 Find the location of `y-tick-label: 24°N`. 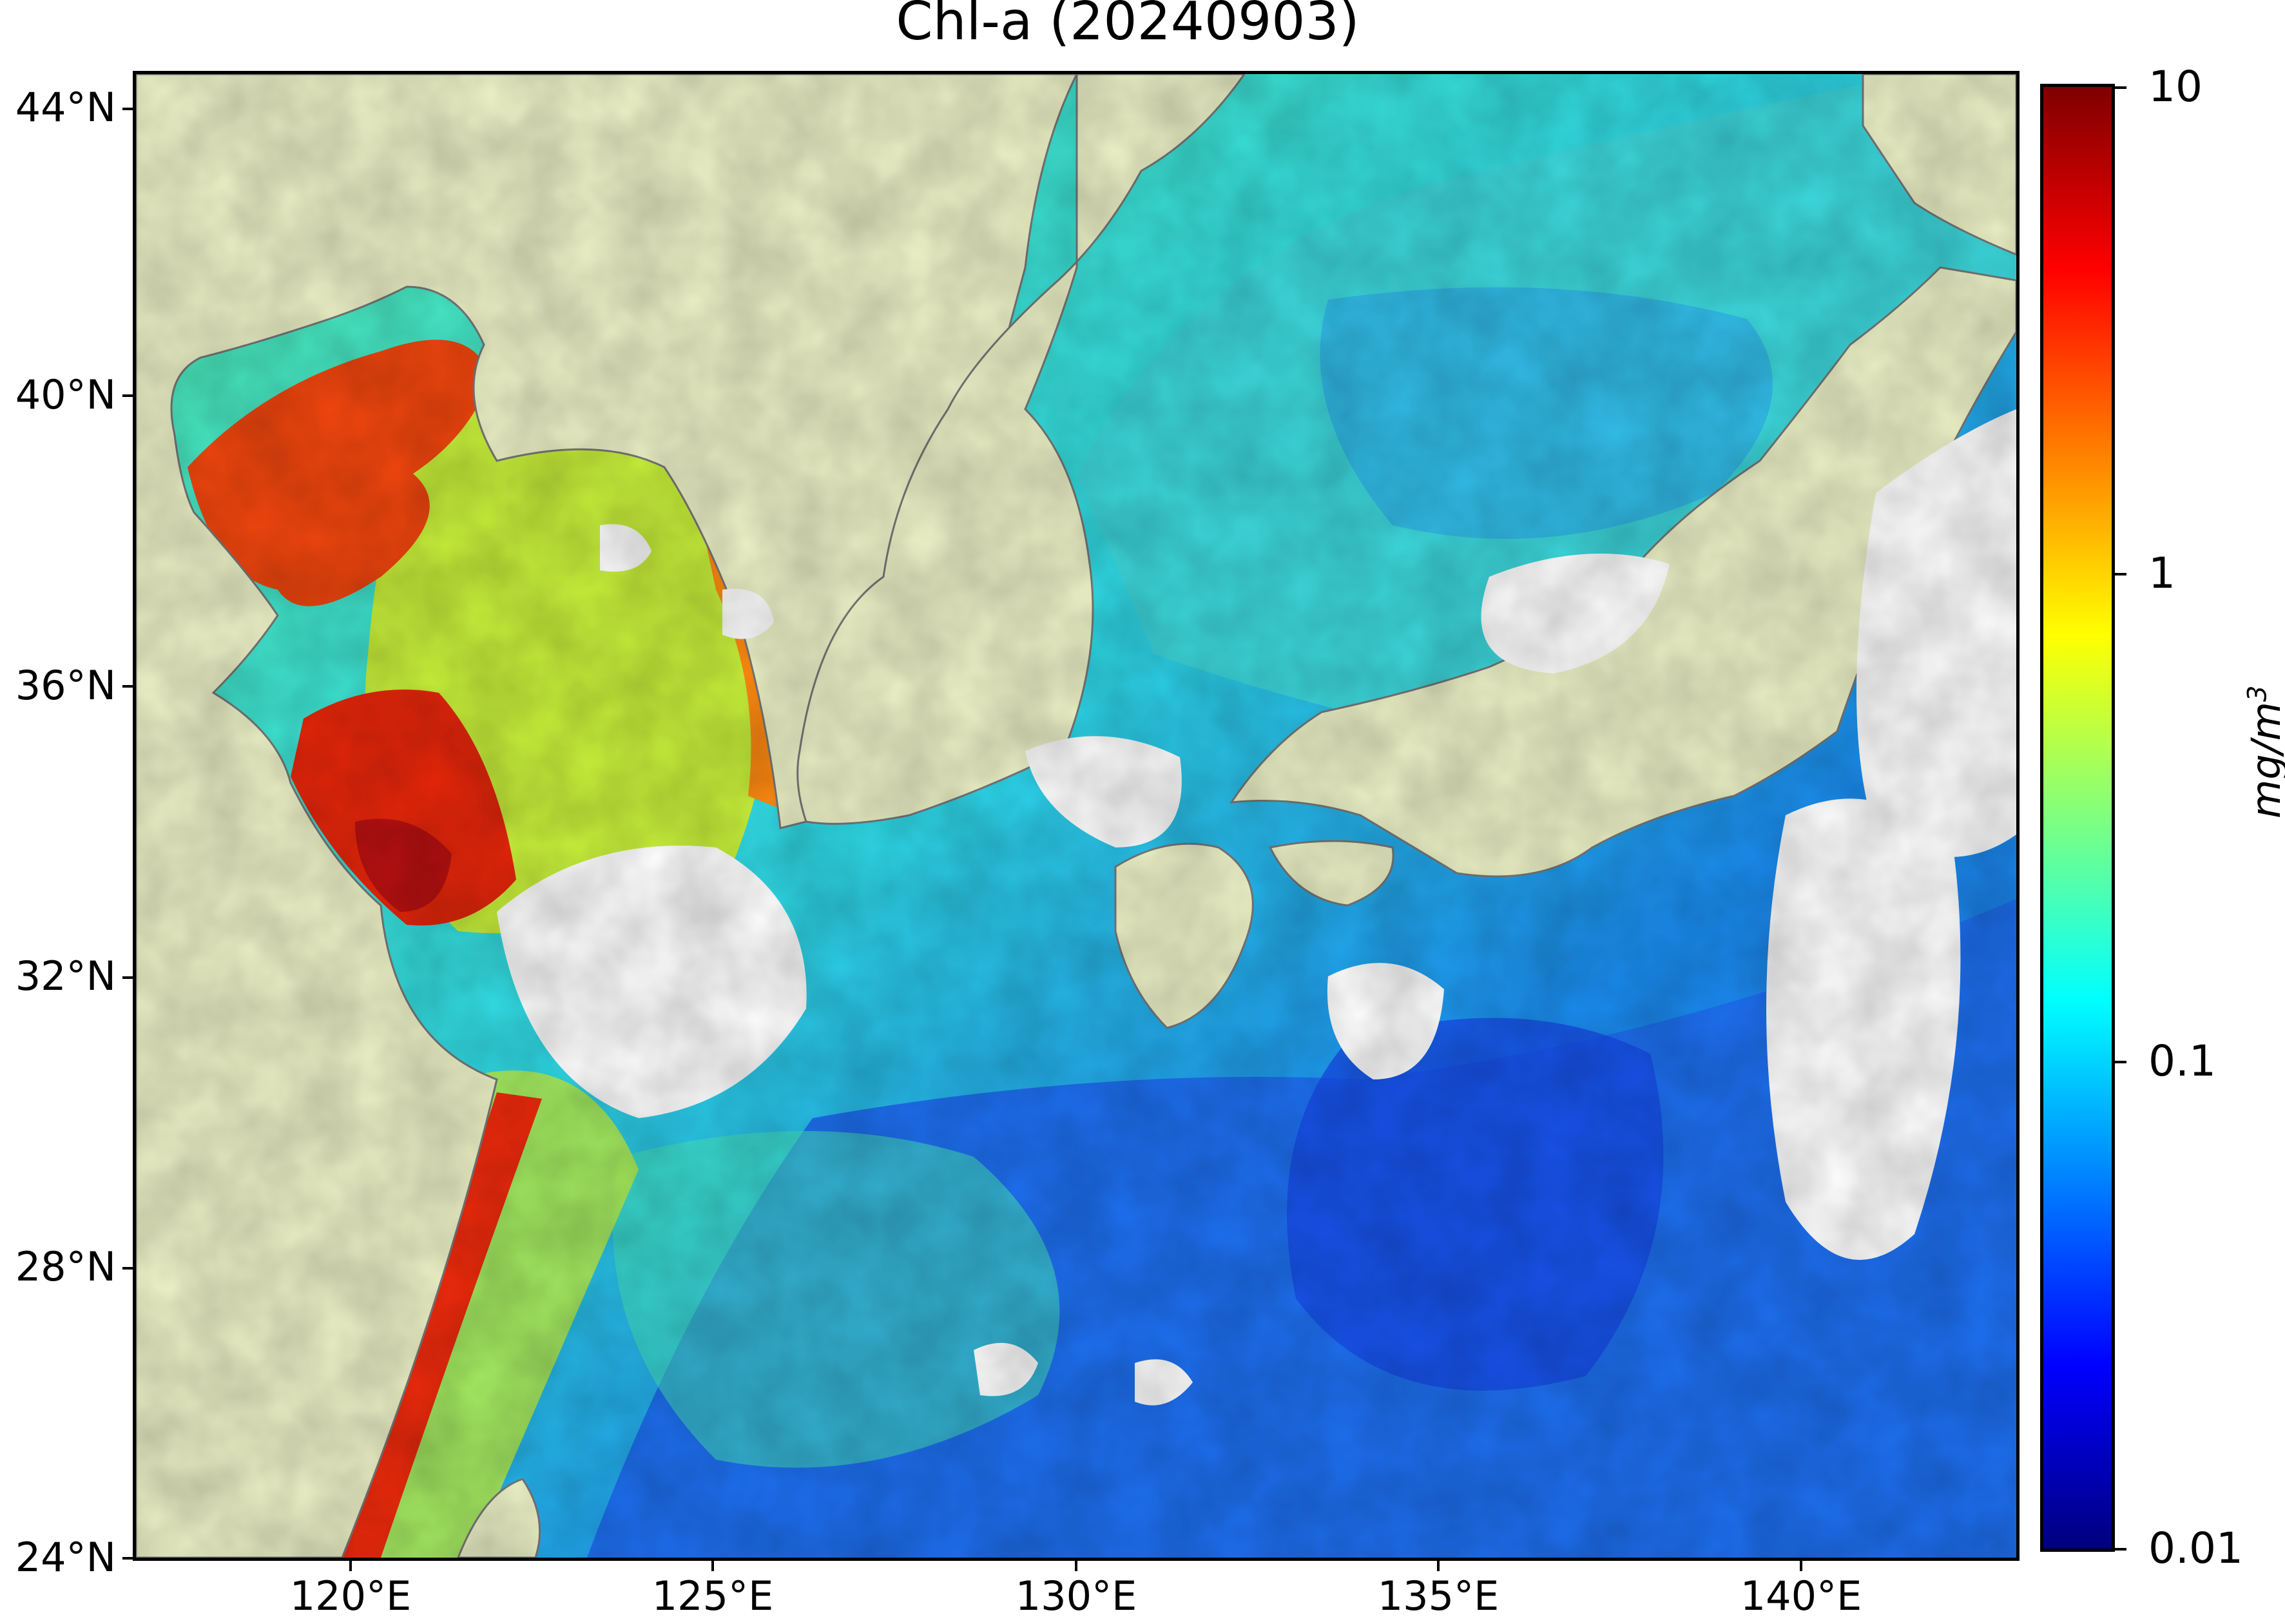

y-tick-label: 24°N is located at coordinates (65, 1557).